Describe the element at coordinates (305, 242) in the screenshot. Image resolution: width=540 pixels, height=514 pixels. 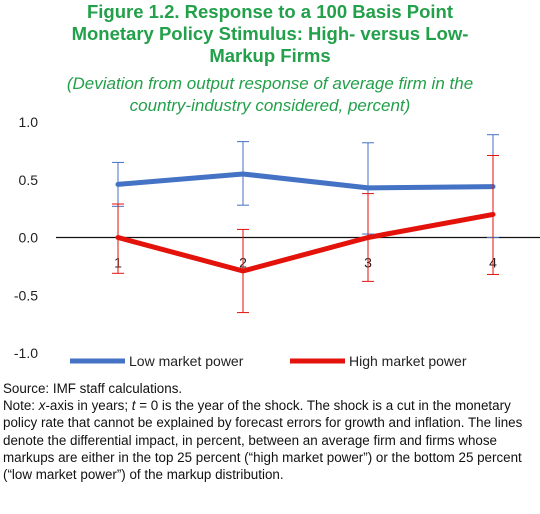
I see `series-line-high-market-power` at that location.